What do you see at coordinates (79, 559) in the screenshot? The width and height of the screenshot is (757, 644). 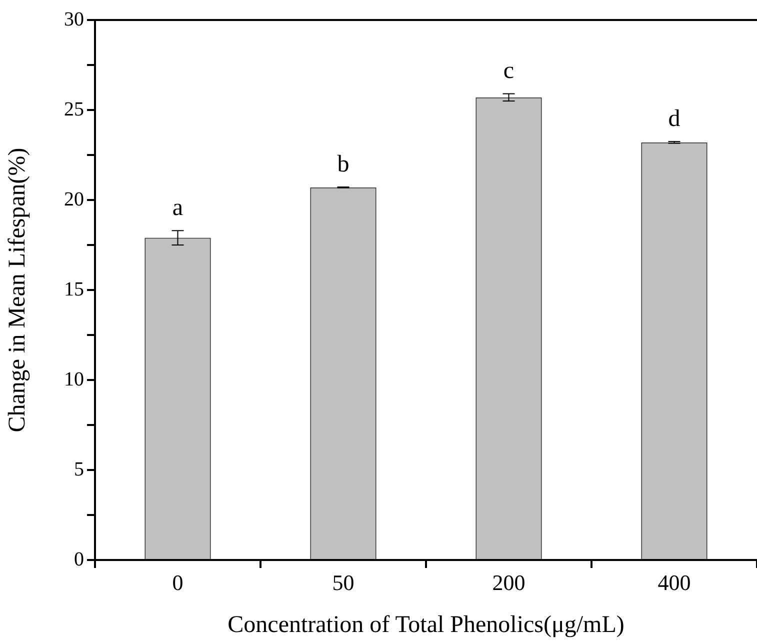 I see `y-tick-label: 0` at bounding box center [79, 559].